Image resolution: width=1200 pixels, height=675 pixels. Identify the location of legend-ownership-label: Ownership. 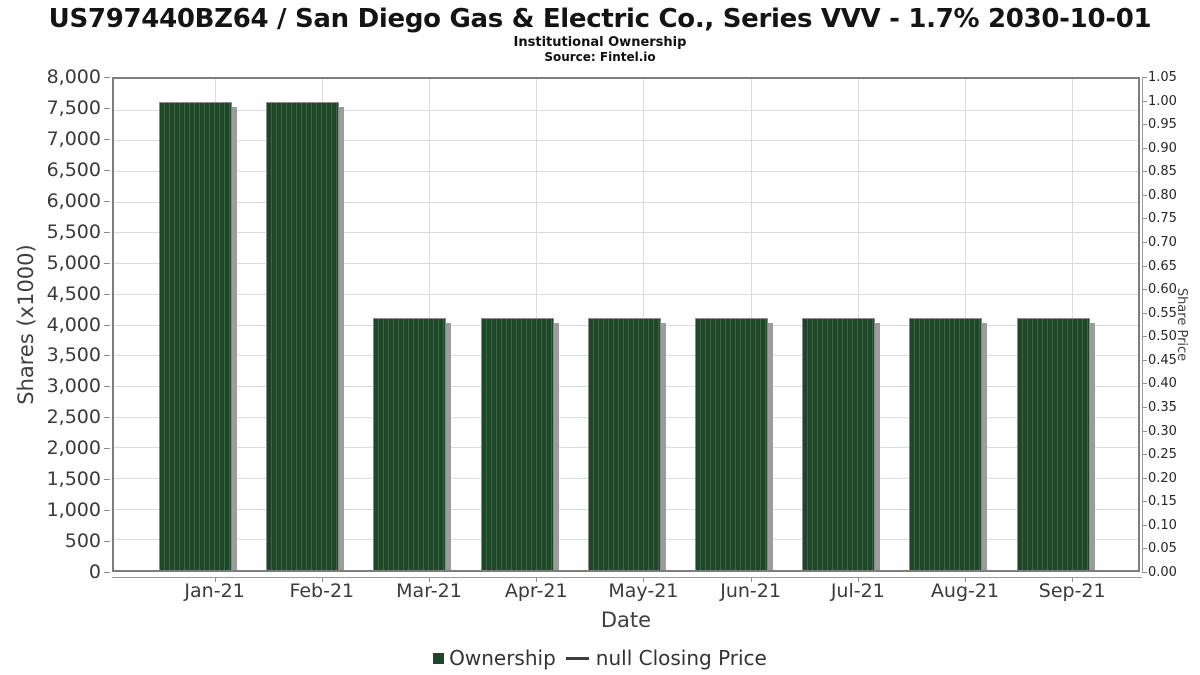
(502, 658).